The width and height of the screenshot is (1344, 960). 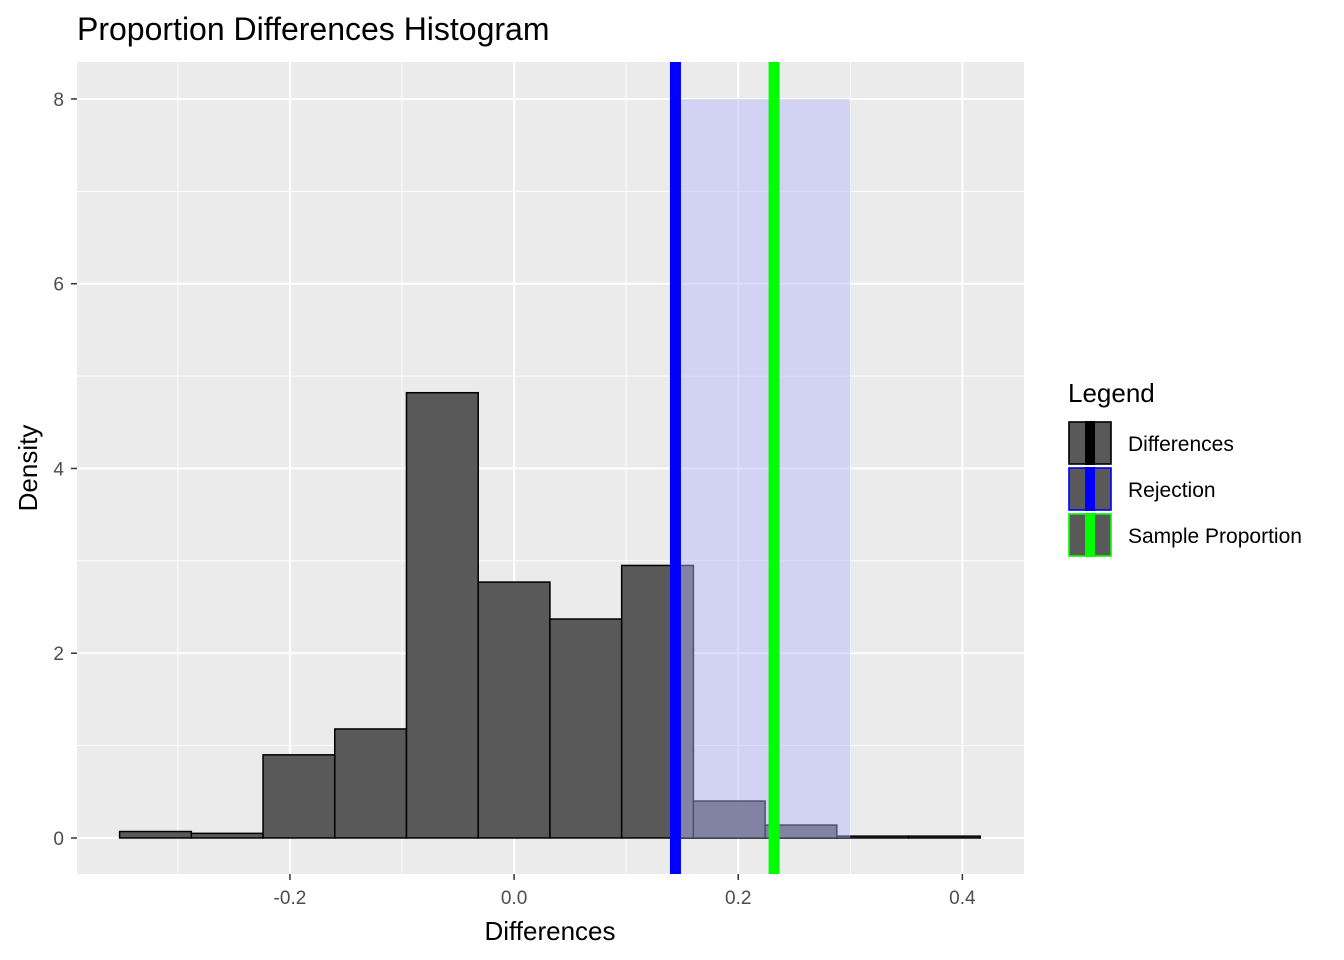 I want to click on y-tick-label: 6, so click(x=58, y=285).